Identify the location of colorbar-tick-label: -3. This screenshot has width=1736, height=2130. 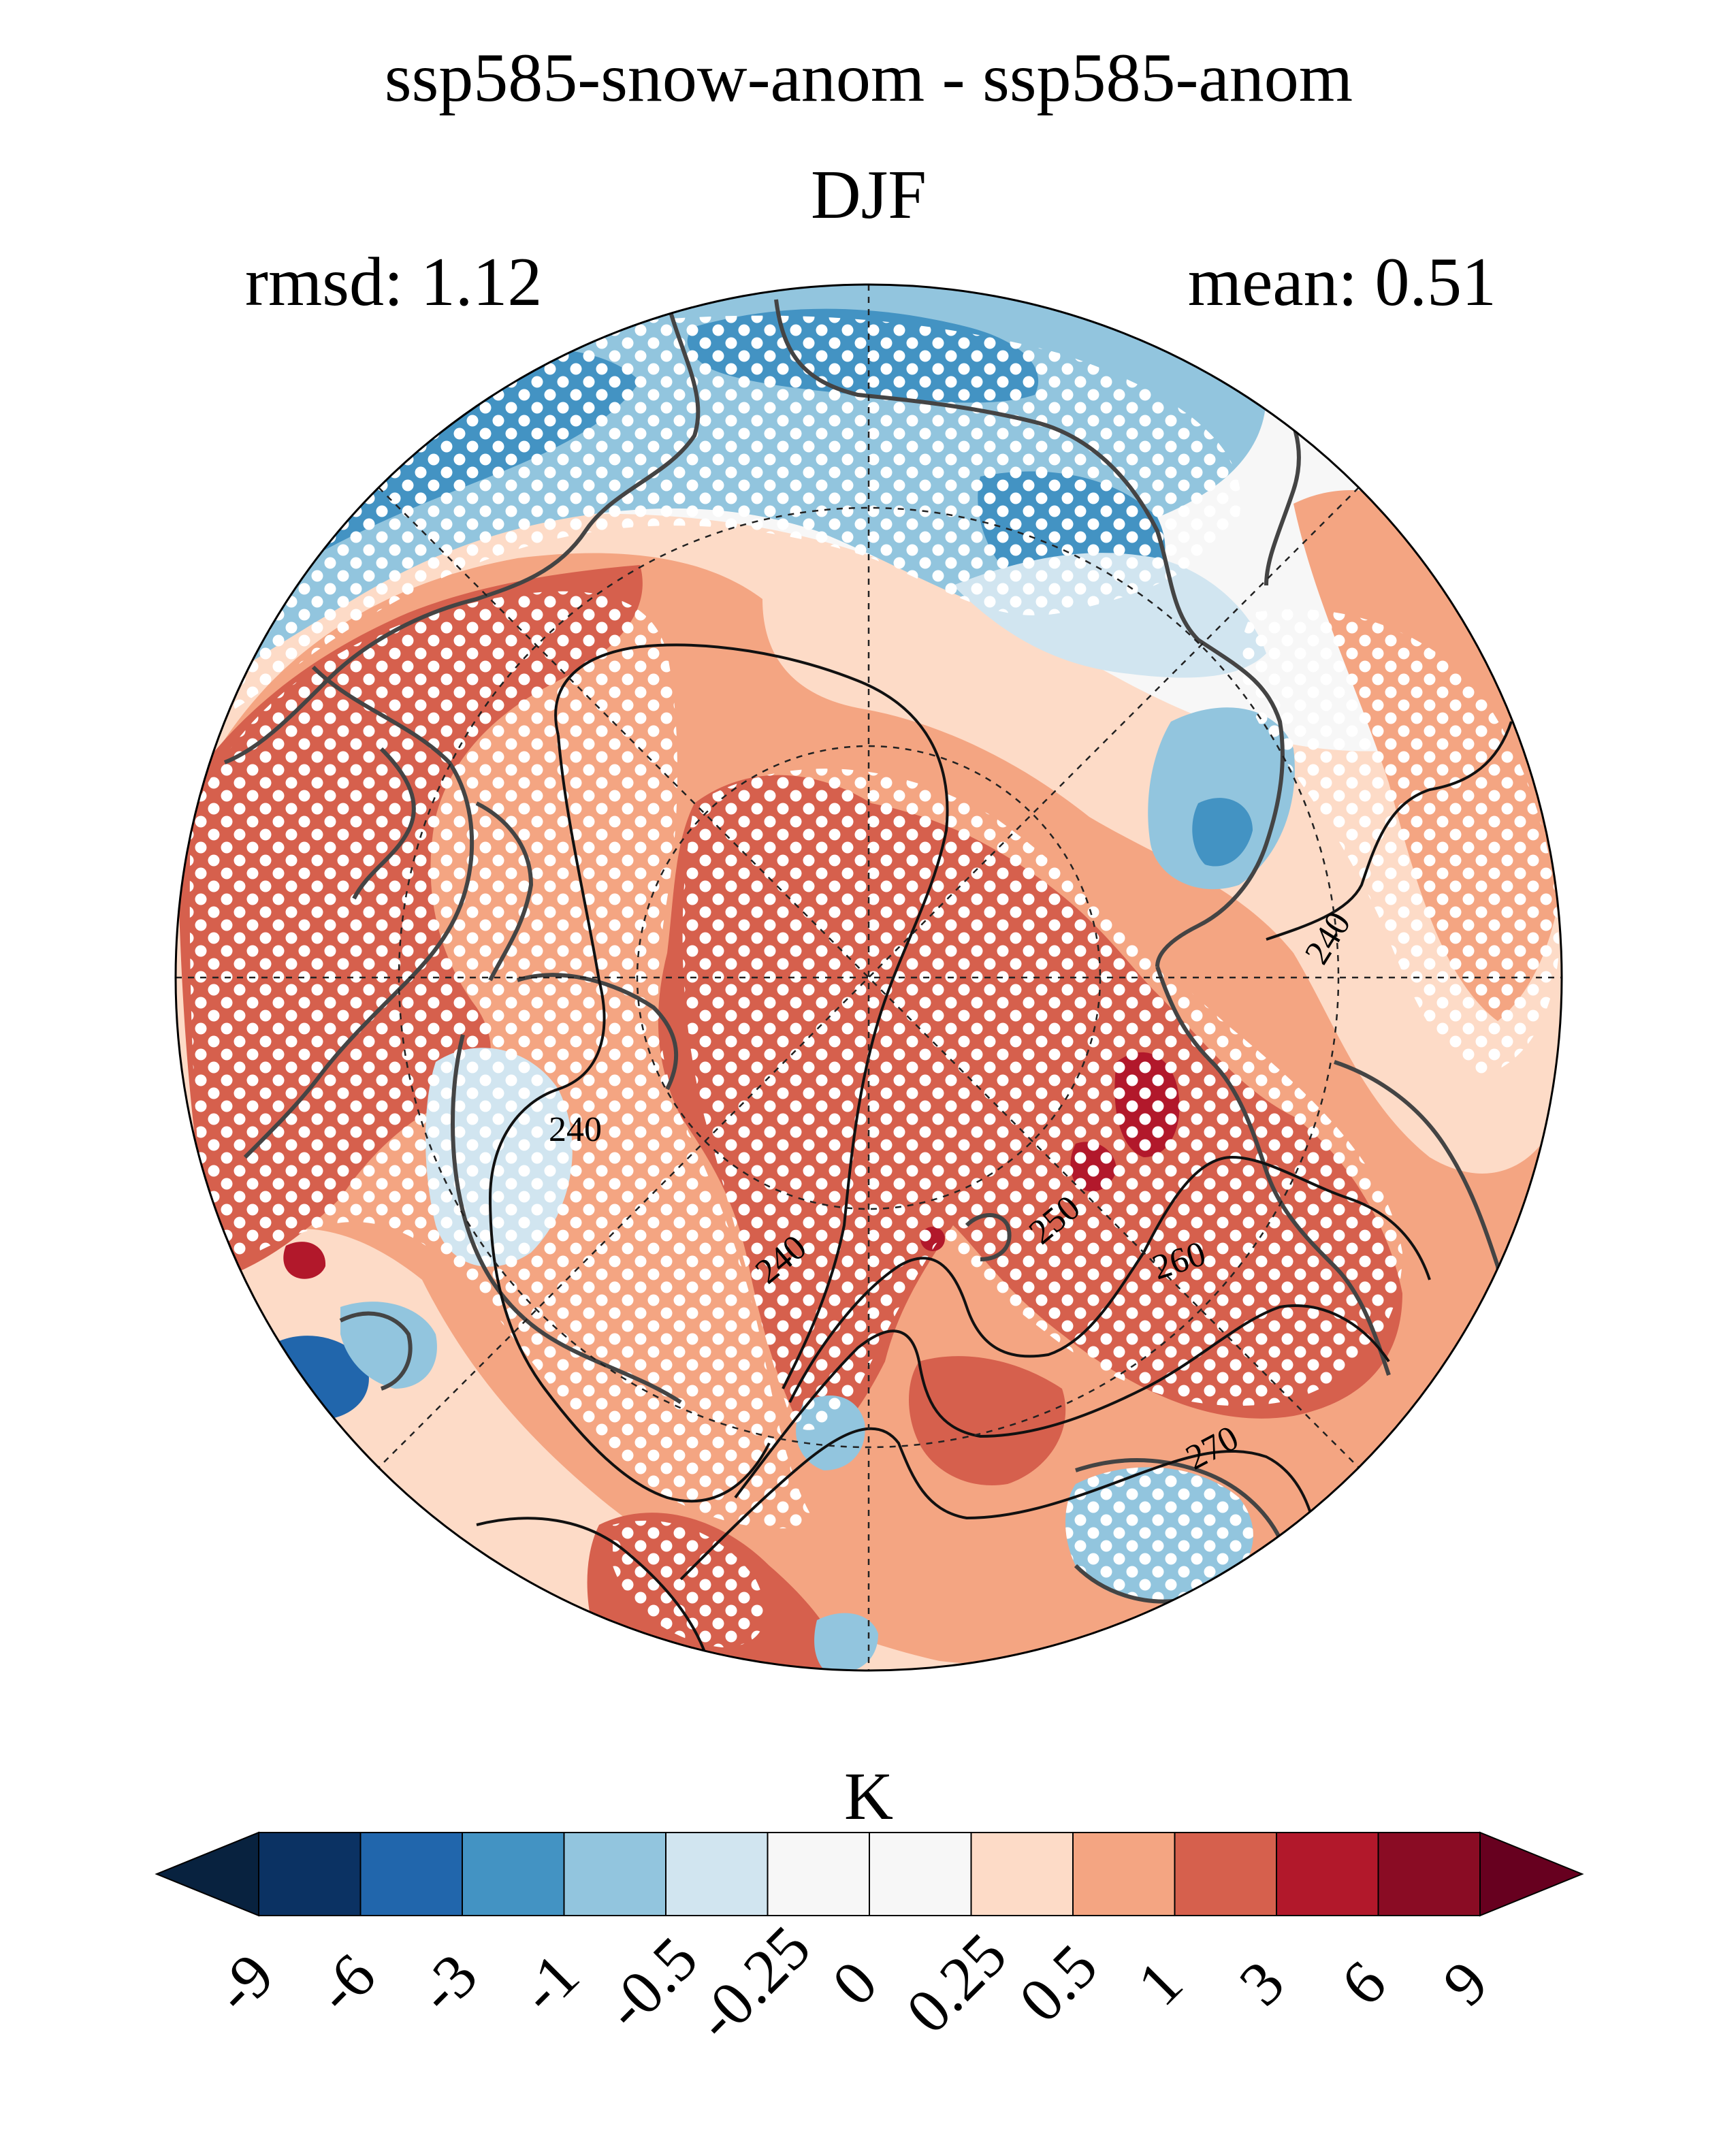
(447, 1983).